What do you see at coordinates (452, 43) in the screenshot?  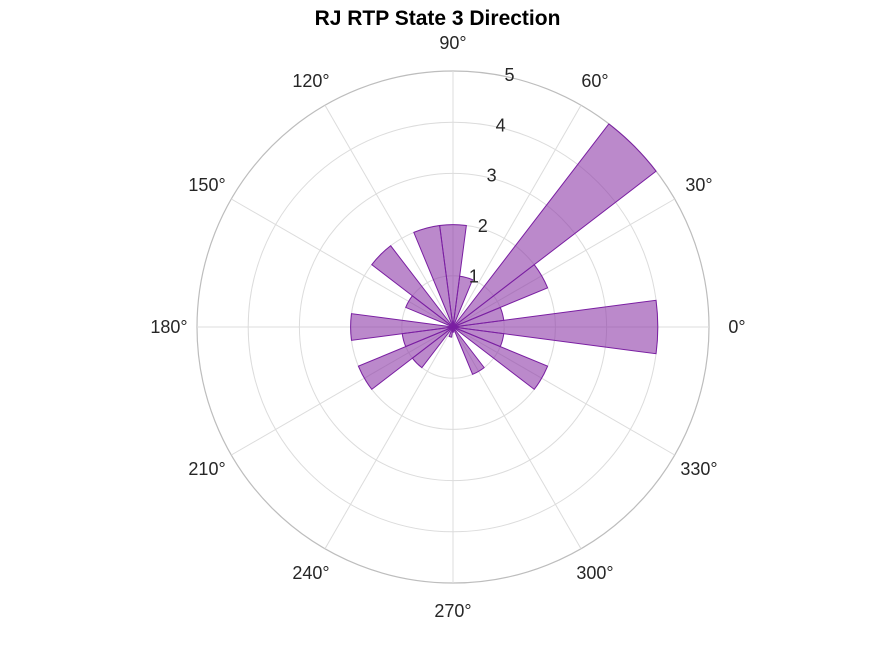 I see `theta-tick-label-90: 90°` at bounding box center [452, 43].